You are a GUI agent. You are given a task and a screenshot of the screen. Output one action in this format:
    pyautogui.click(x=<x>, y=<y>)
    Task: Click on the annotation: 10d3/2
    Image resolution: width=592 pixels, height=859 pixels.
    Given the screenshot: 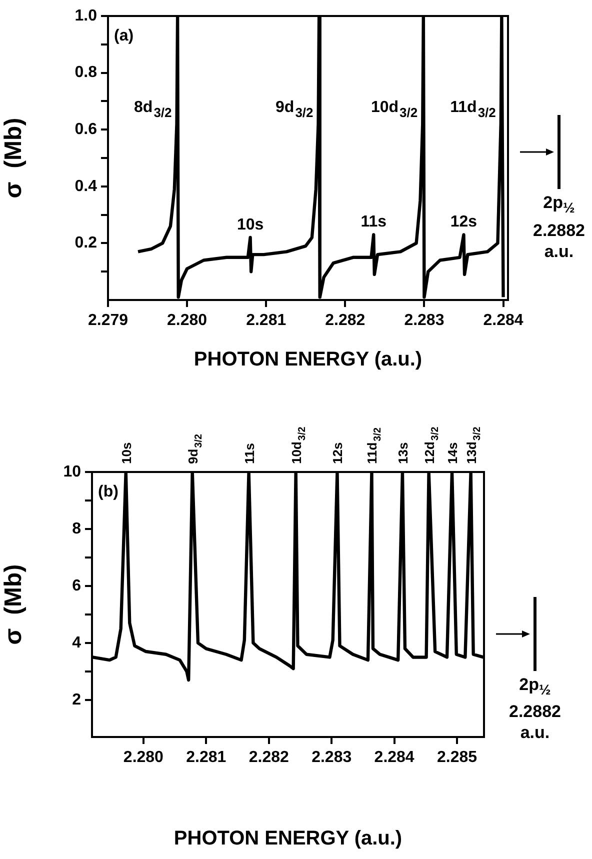 What is the action you would take?
    pyautogui.click(x=298, y=445)
    